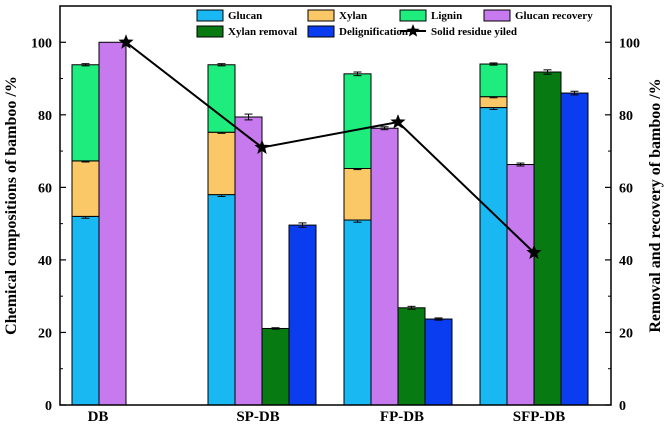 The image size is (671, 424). I want to click on right-tick-label-0: 0, so click(622, 406).